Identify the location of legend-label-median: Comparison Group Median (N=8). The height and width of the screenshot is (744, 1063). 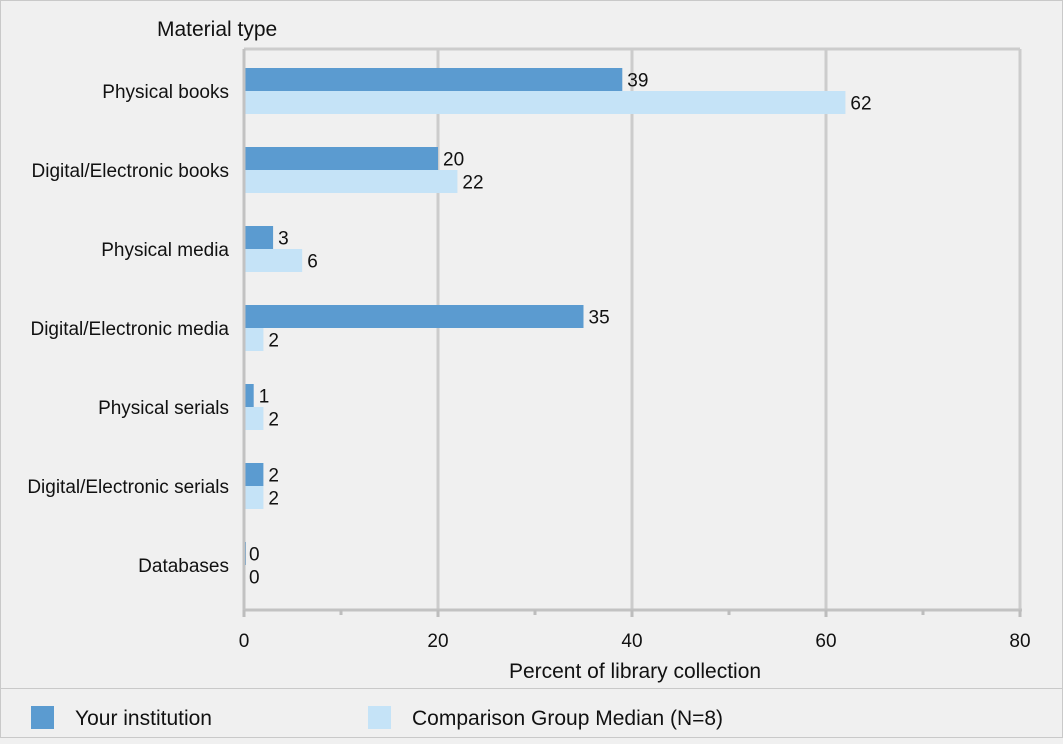
(567, 718).